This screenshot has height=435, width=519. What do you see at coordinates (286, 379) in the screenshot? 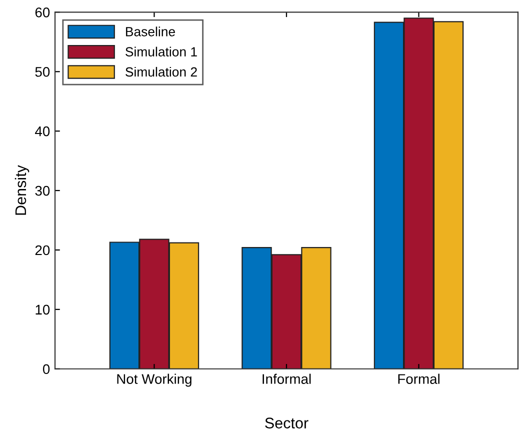
I see `x-tick-label: Informal` at bounding box center [286, 379].